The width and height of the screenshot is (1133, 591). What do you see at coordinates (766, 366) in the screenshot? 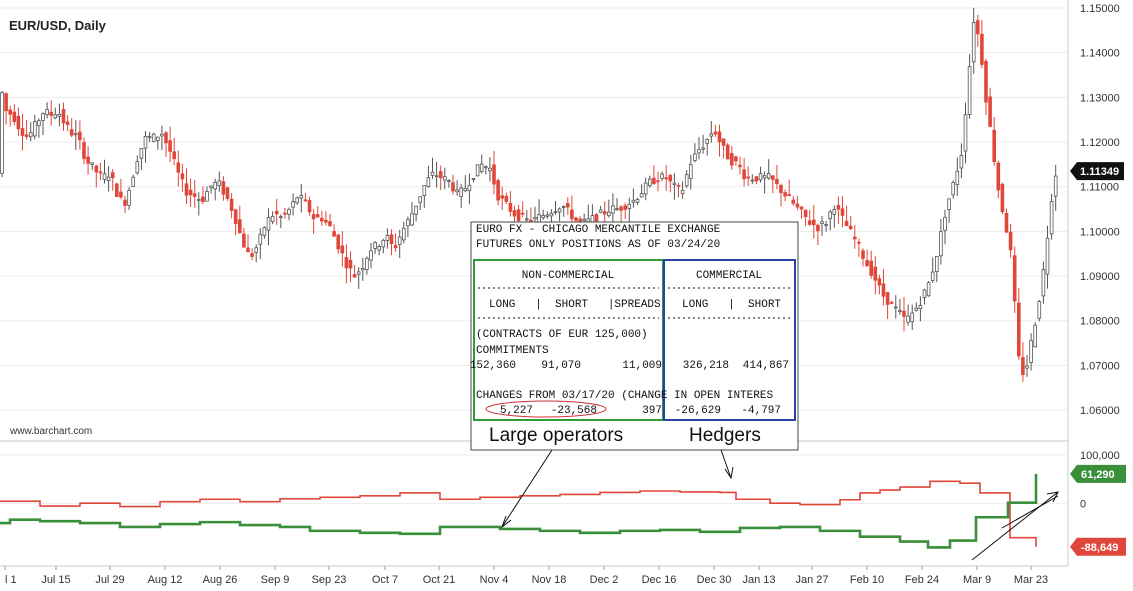
I see `c-commit-short: 414,867` at bounding box center [766, 366].